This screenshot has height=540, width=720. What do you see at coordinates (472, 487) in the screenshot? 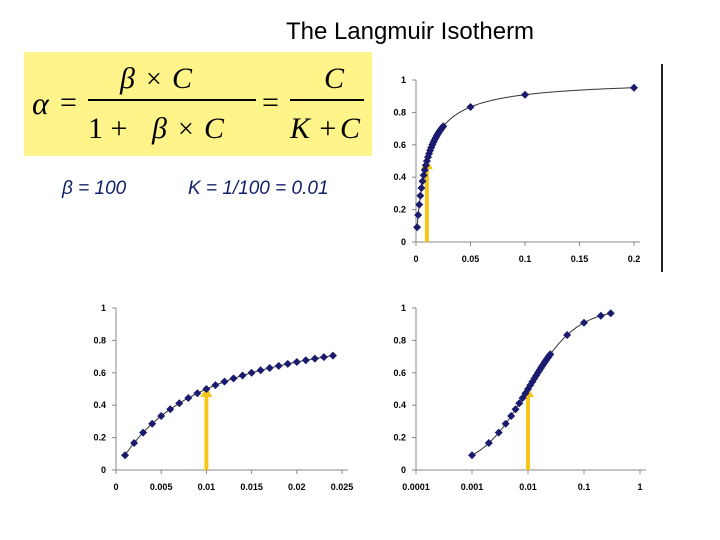
I see `x-tick-label: 0.001` at bounding box center [472, 487].